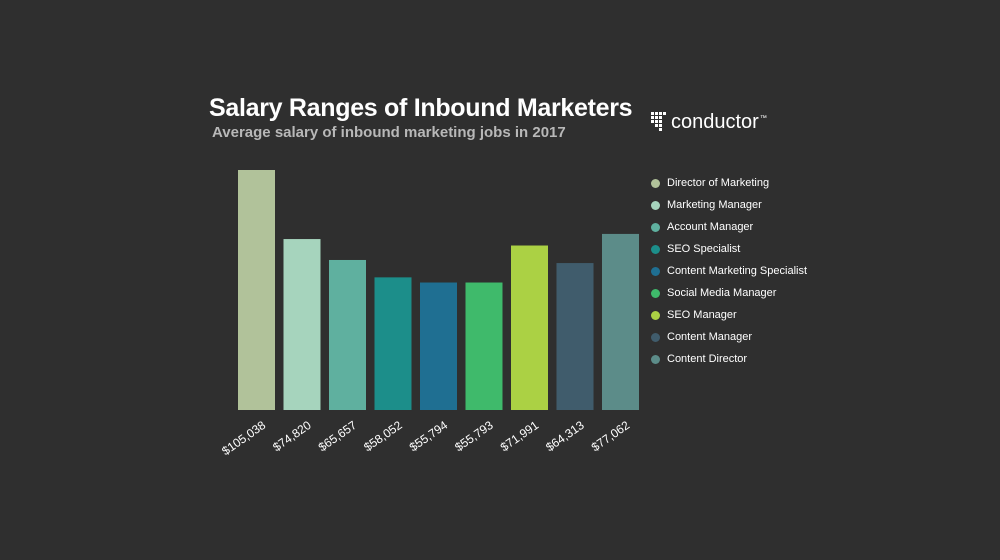  What do you see at coordinates (474, 436) in the screenshot?
I see `bar-value-label: $55,793` at bounding box center [474, 436].